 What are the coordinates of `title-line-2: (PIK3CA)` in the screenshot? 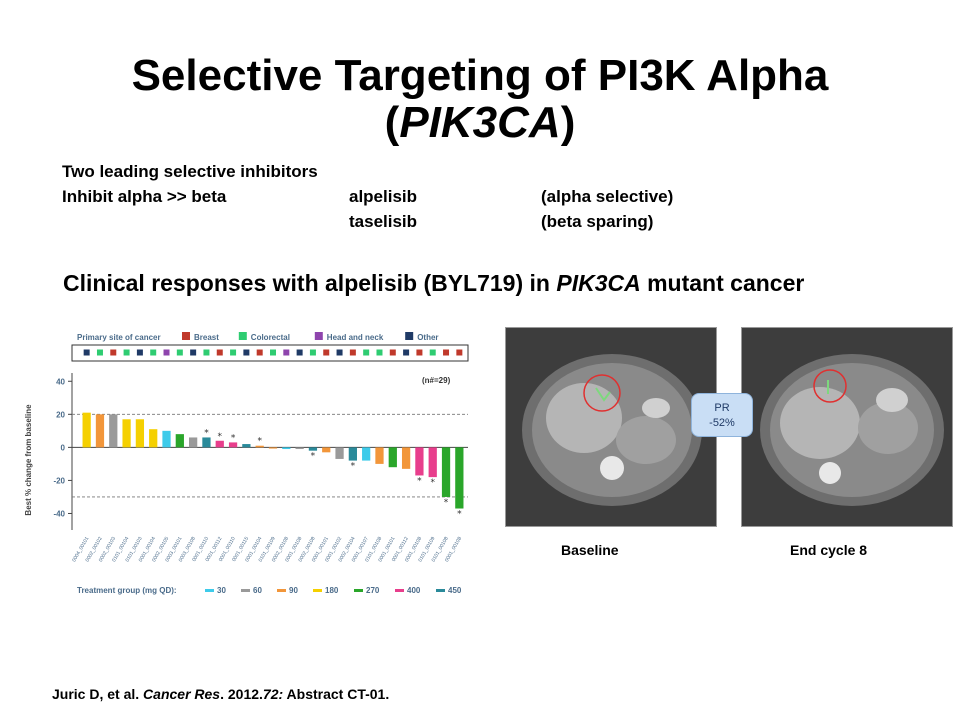 It's located at (480, 122).